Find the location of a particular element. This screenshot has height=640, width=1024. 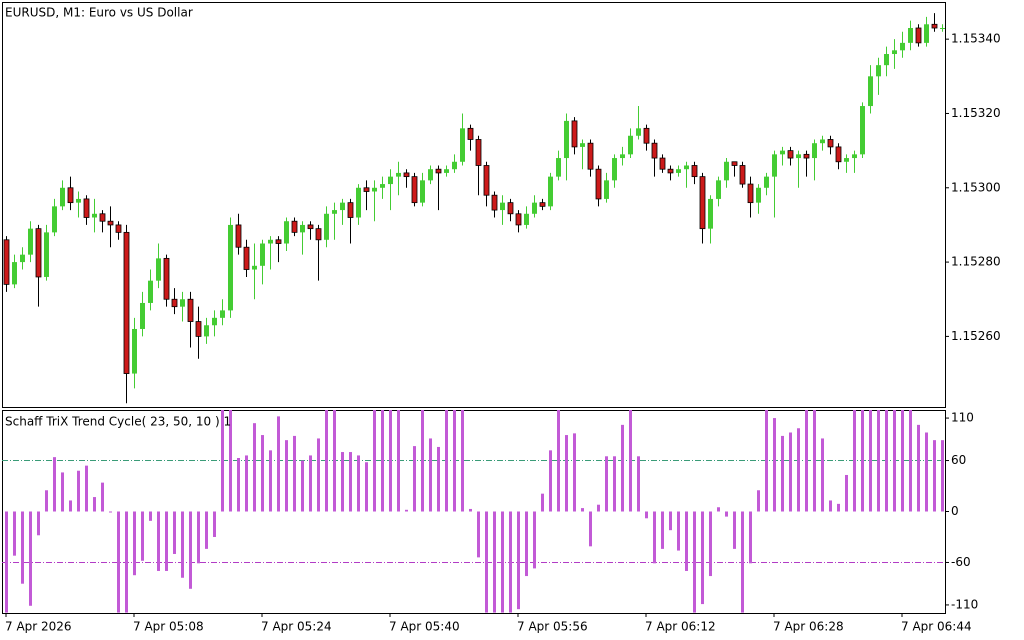

x-tick-label: 7 Apr 06:44 is located at coordinates (936, 627).